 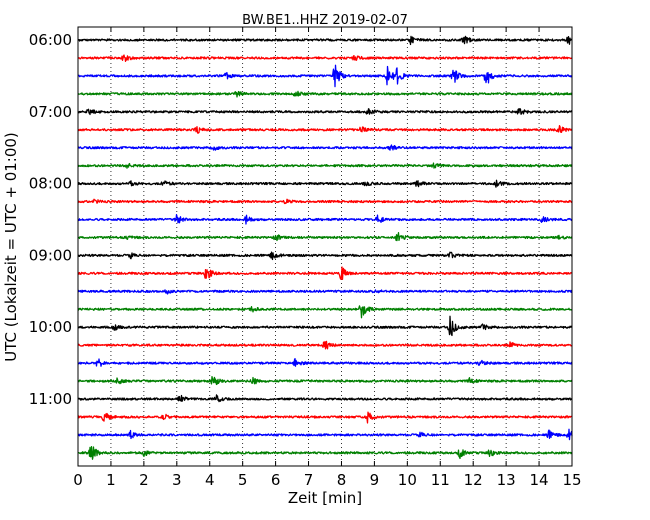 I want to click on chart-title: BW.BE1..HHZ 2019-02-07, so click(x=325, y=20).